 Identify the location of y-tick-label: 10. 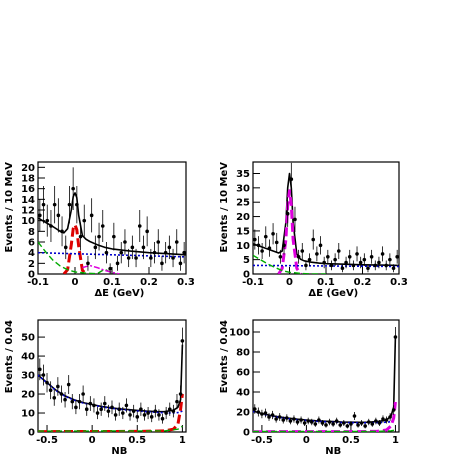
(28, 221).